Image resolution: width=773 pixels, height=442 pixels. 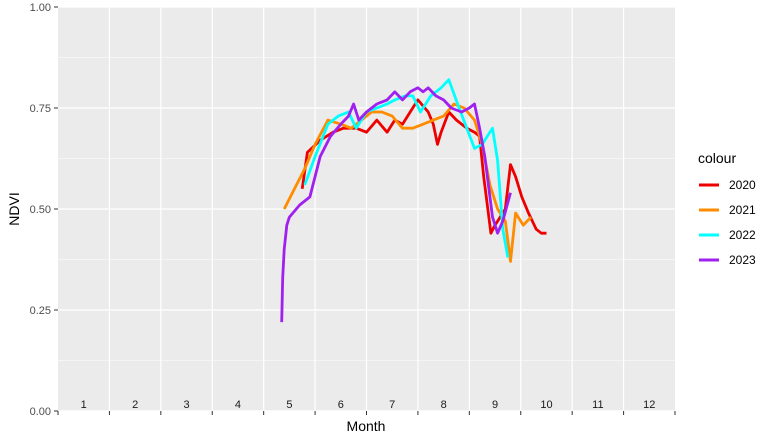 What do you see at coordinates (717, 158) in the screenshot?
I see `legend-title: colour` at bounding box center [717, 158].